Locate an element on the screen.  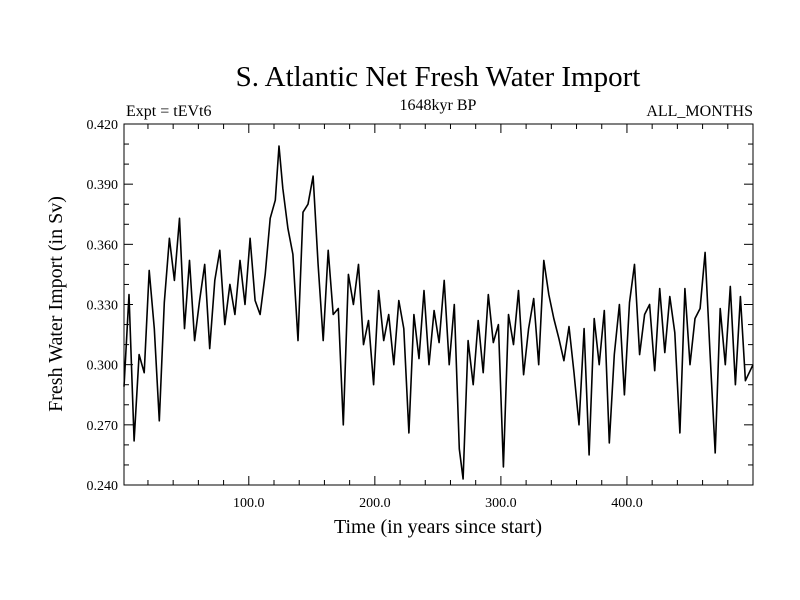
x-tick-label: 200.0 is located at coordinates (375, 503).